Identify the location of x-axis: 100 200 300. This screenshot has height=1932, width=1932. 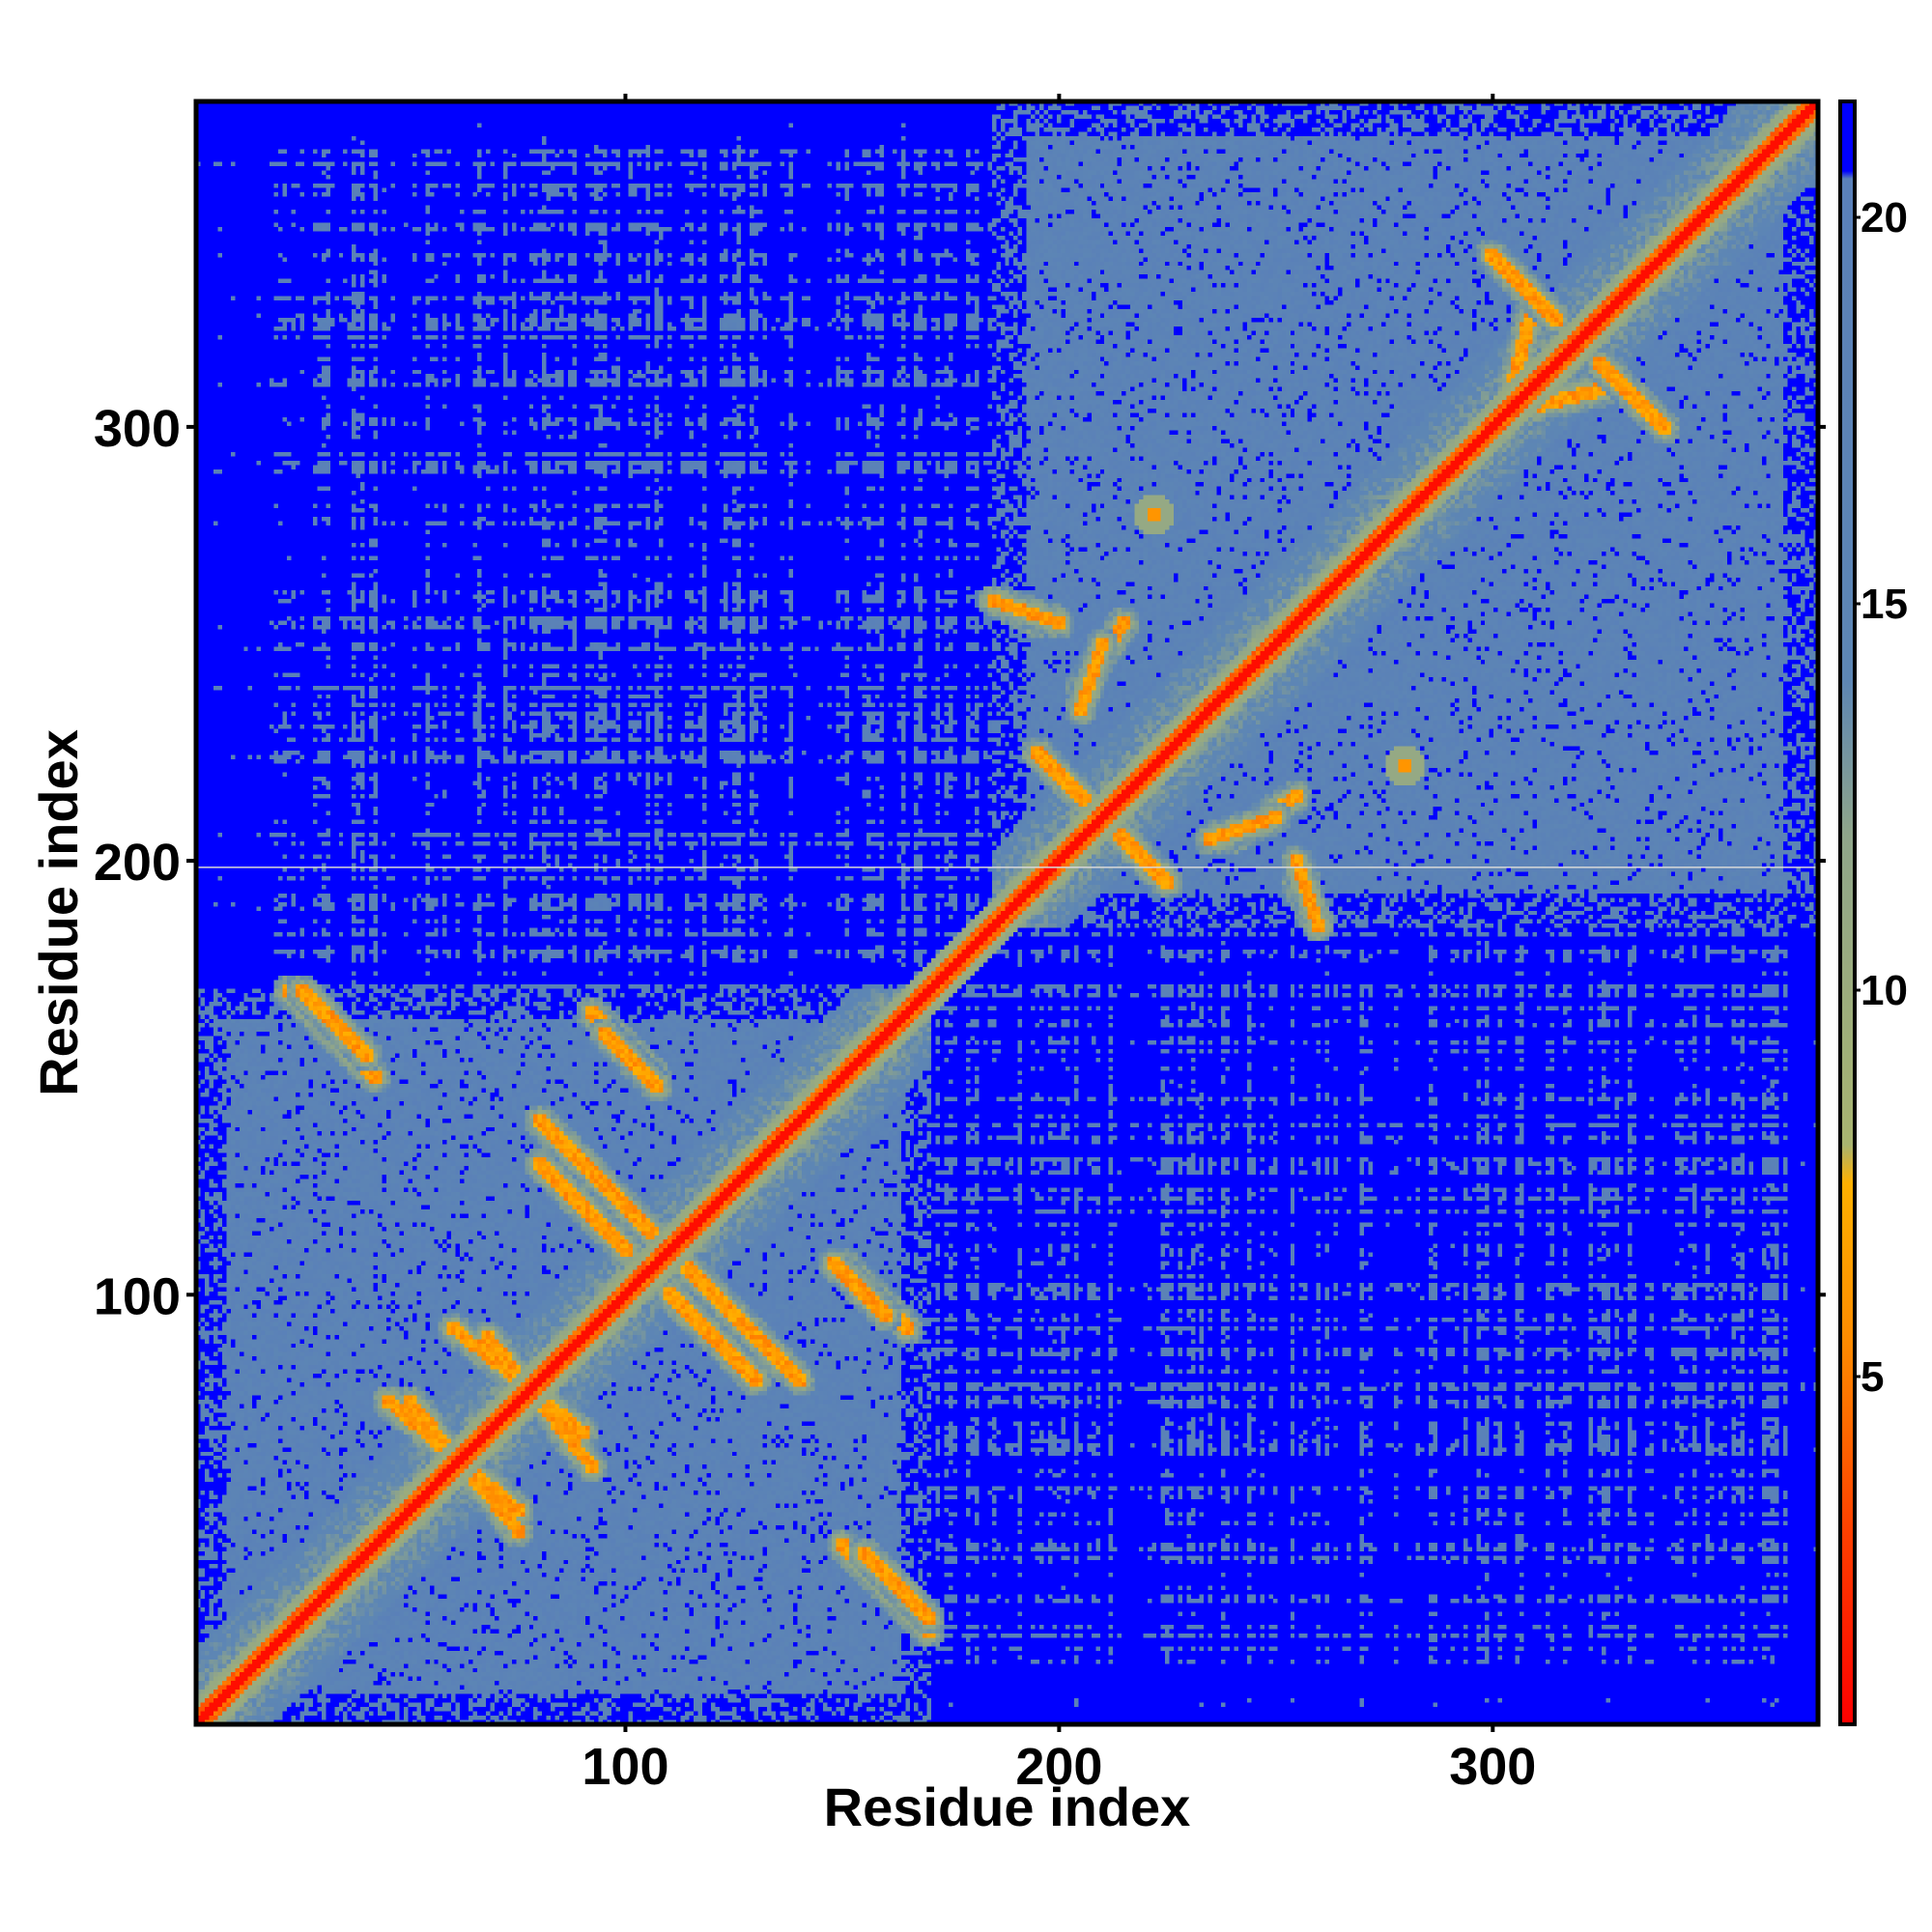
(1059, 1760).